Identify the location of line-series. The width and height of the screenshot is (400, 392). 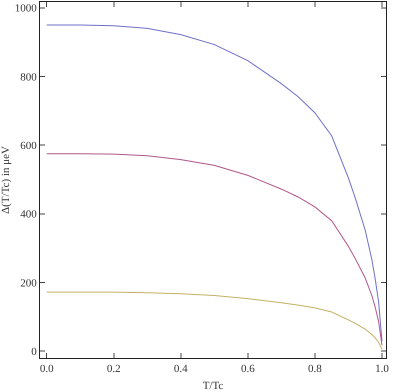
(214, 321).